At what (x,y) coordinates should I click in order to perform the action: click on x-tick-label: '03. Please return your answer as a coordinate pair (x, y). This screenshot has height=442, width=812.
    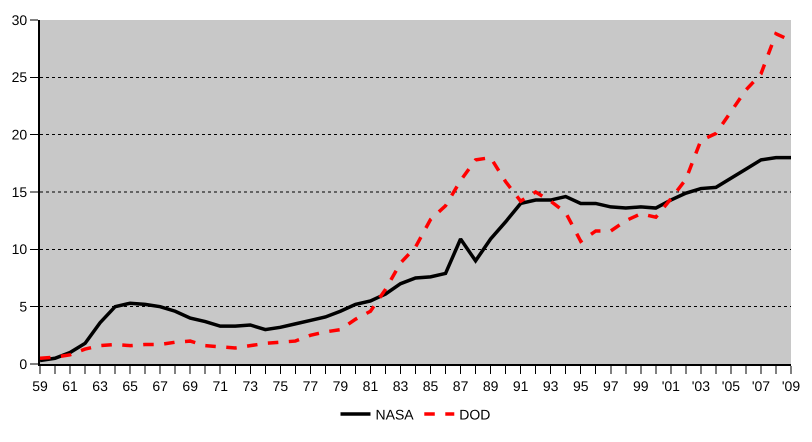
    Looking at the image, I should click on (701, 386).